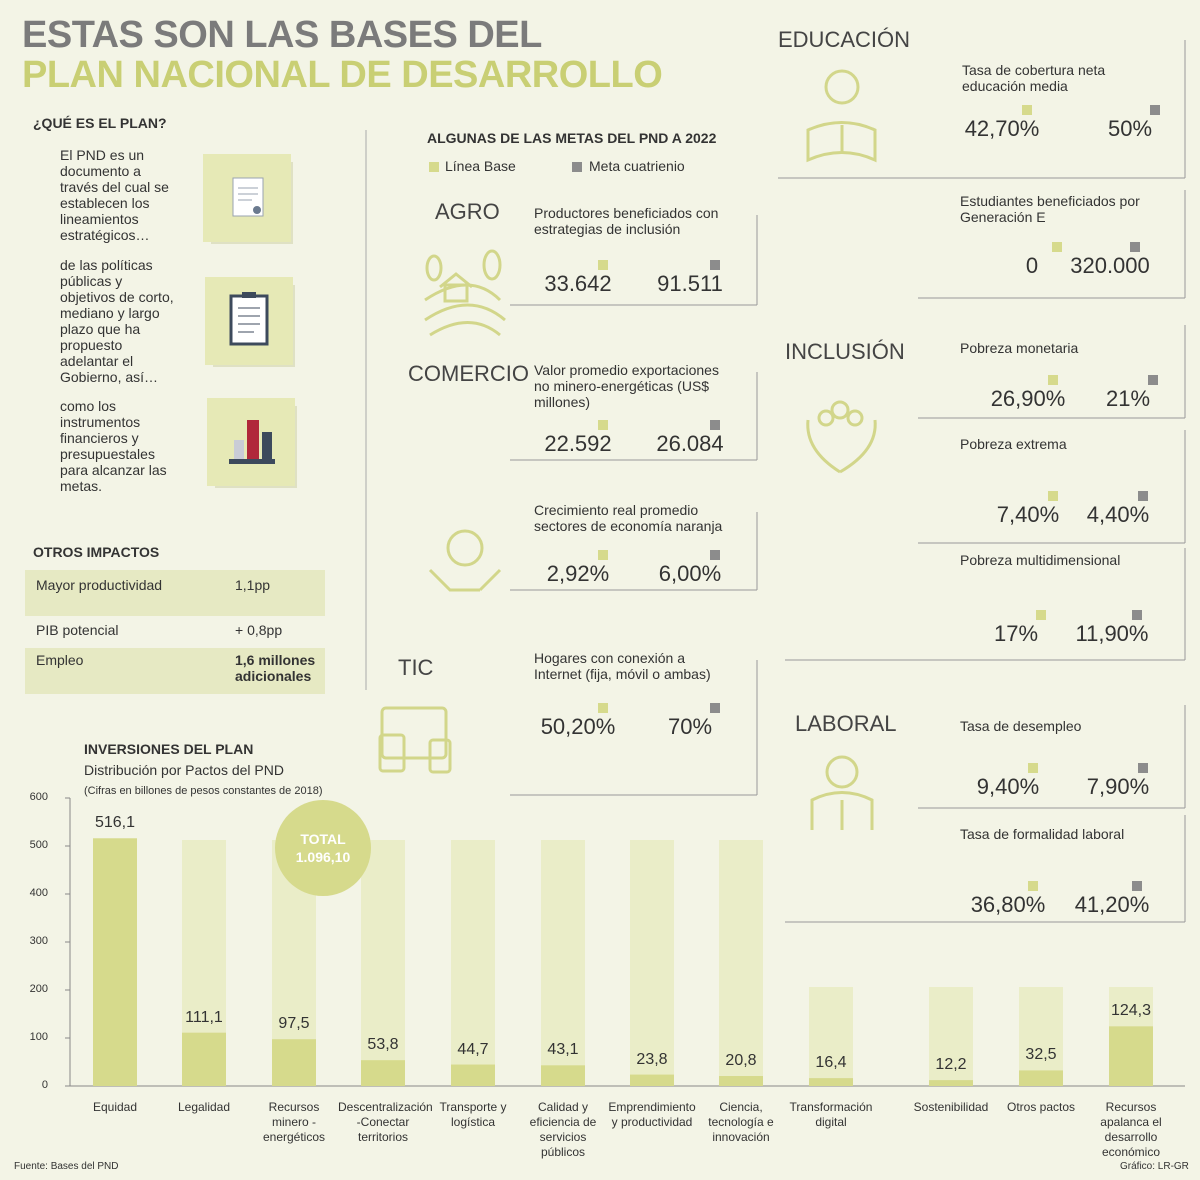 The height and width of the screenshot is (1180, 1200). What do you see at coordinates (741, 1061) in the screenshot?
I see `value-label: 20,8` at bounding box center [741, 1061].